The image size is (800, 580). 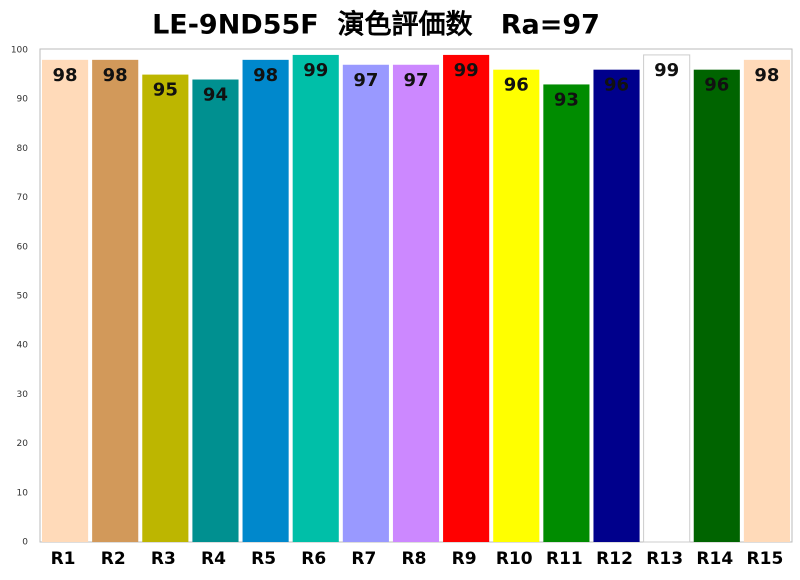 What do you see at coordinates (215, 95) in the screenshot?
I see `value-label: 94` at bounding box center [215, 95].